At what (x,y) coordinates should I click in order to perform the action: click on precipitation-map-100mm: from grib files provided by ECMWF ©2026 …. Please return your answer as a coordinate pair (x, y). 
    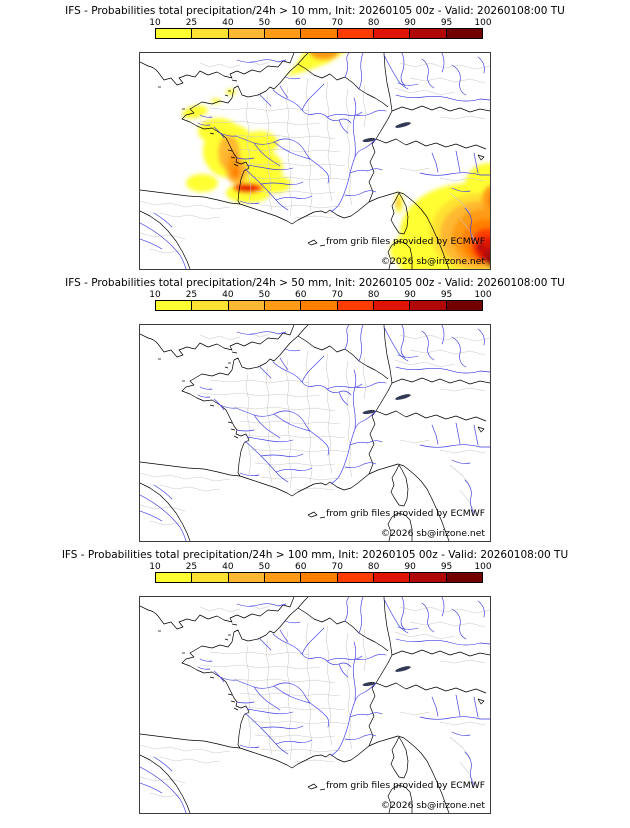
    Looking at the image, I should click on (315, 705).